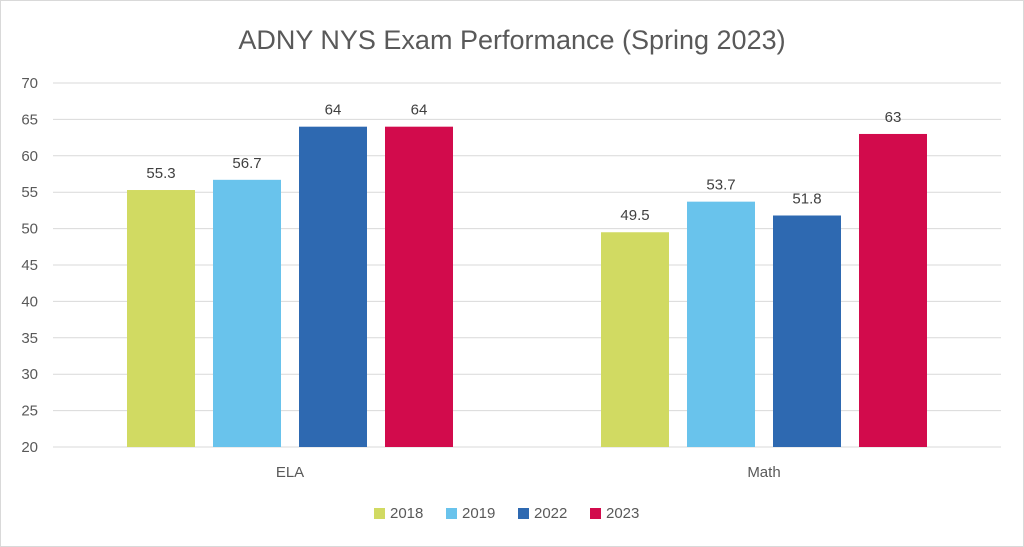 The height and width of the screenshot is (547, 1024). Describe the element at coordinates (720, 185) in the screenshot. I see `data-label: 53.7` at that location.